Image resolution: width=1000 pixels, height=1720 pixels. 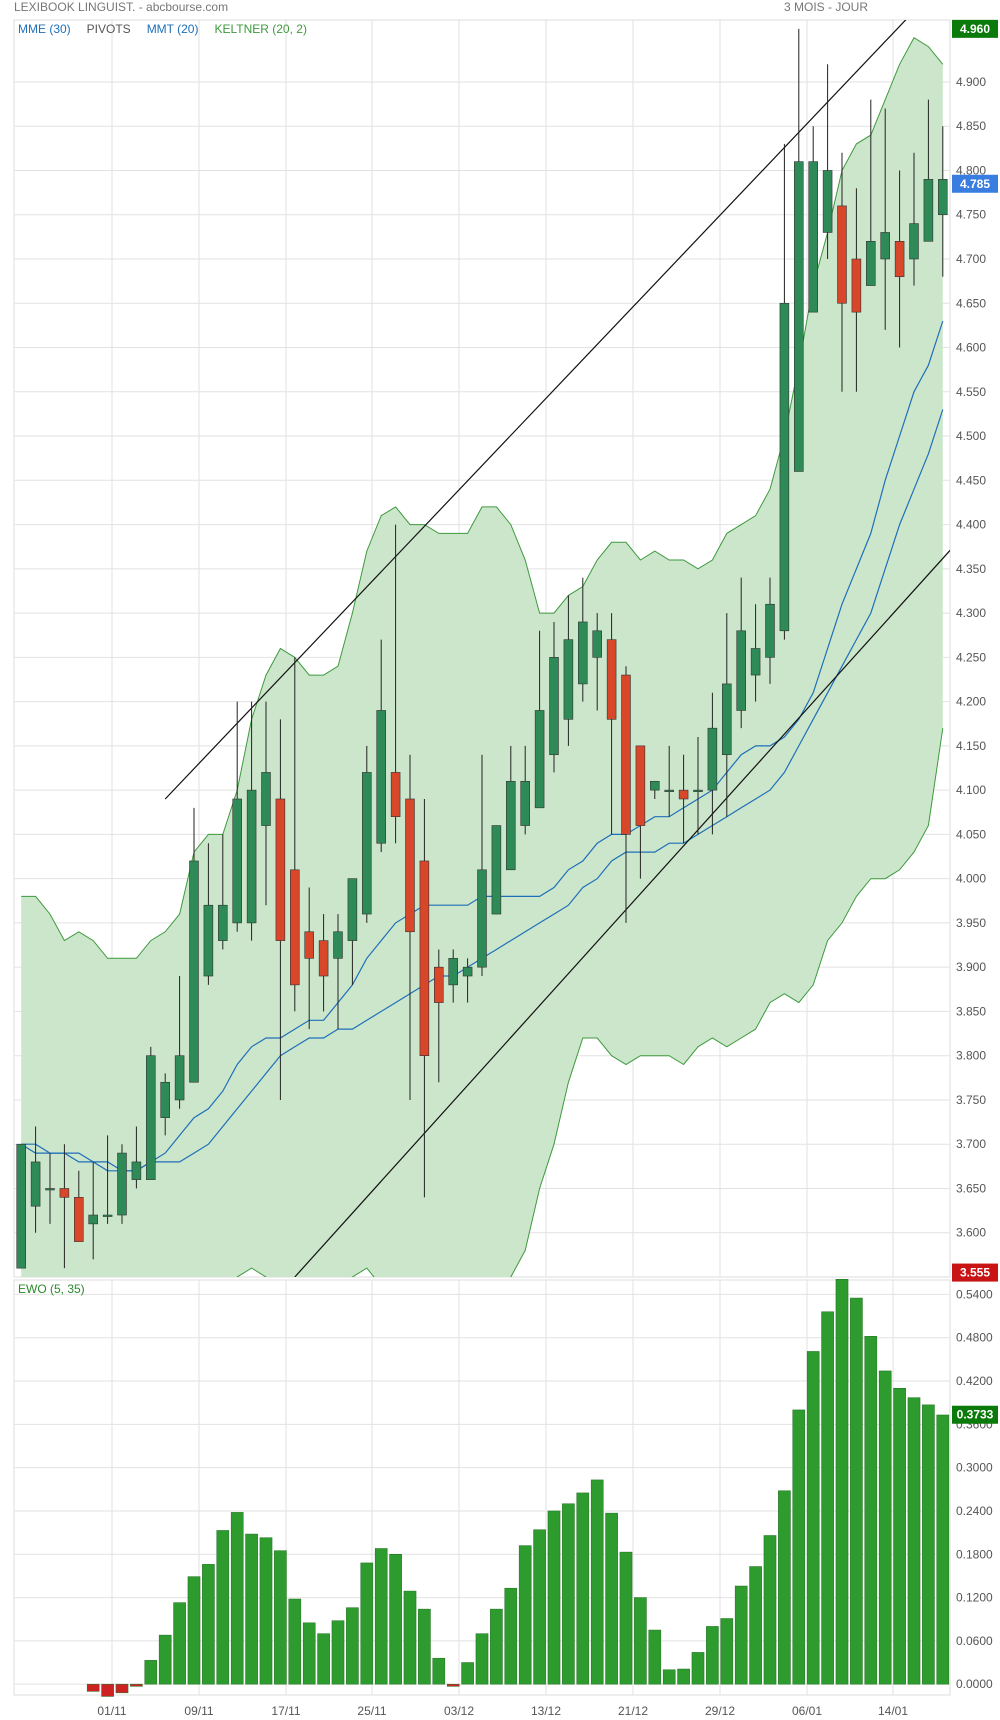 What do you see at coordinates (111, 1711) in the screenshot?
I see `x-tick-label: 01/11` at bounding box center [111, 1711].